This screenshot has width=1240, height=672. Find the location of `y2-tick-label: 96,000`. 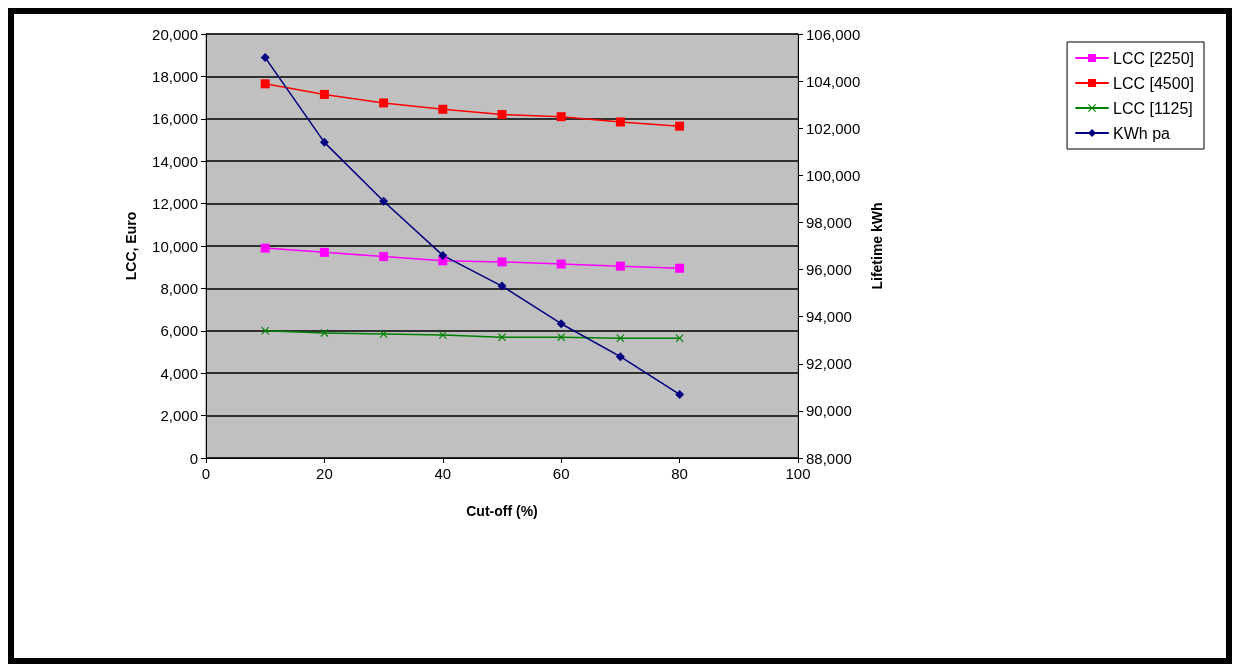

y2-tick-label: 96,000 is located at coordinates (829, 270).